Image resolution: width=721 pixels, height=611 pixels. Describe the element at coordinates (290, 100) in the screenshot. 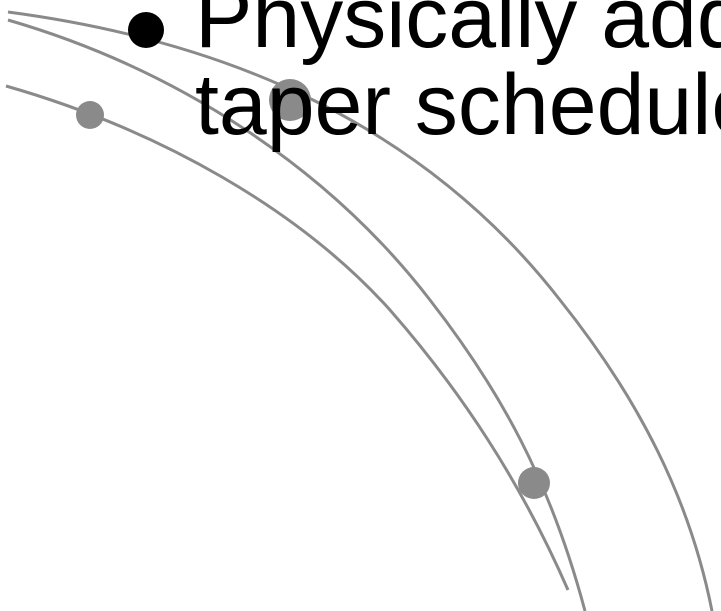

I see `curve-node-large` at that location.